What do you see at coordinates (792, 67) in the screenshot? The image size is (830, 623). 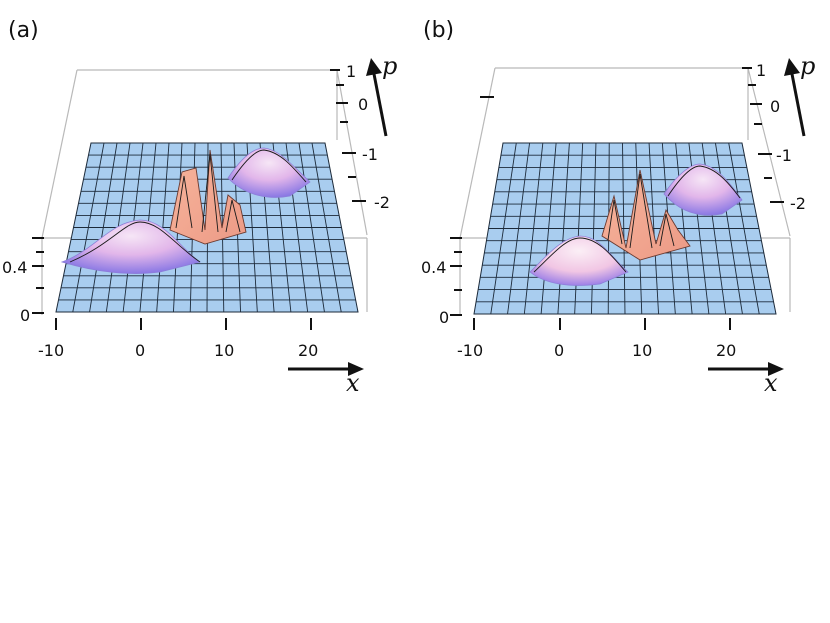 I see `p-axis-arrowhead-b` at bounding box center [792, 67].